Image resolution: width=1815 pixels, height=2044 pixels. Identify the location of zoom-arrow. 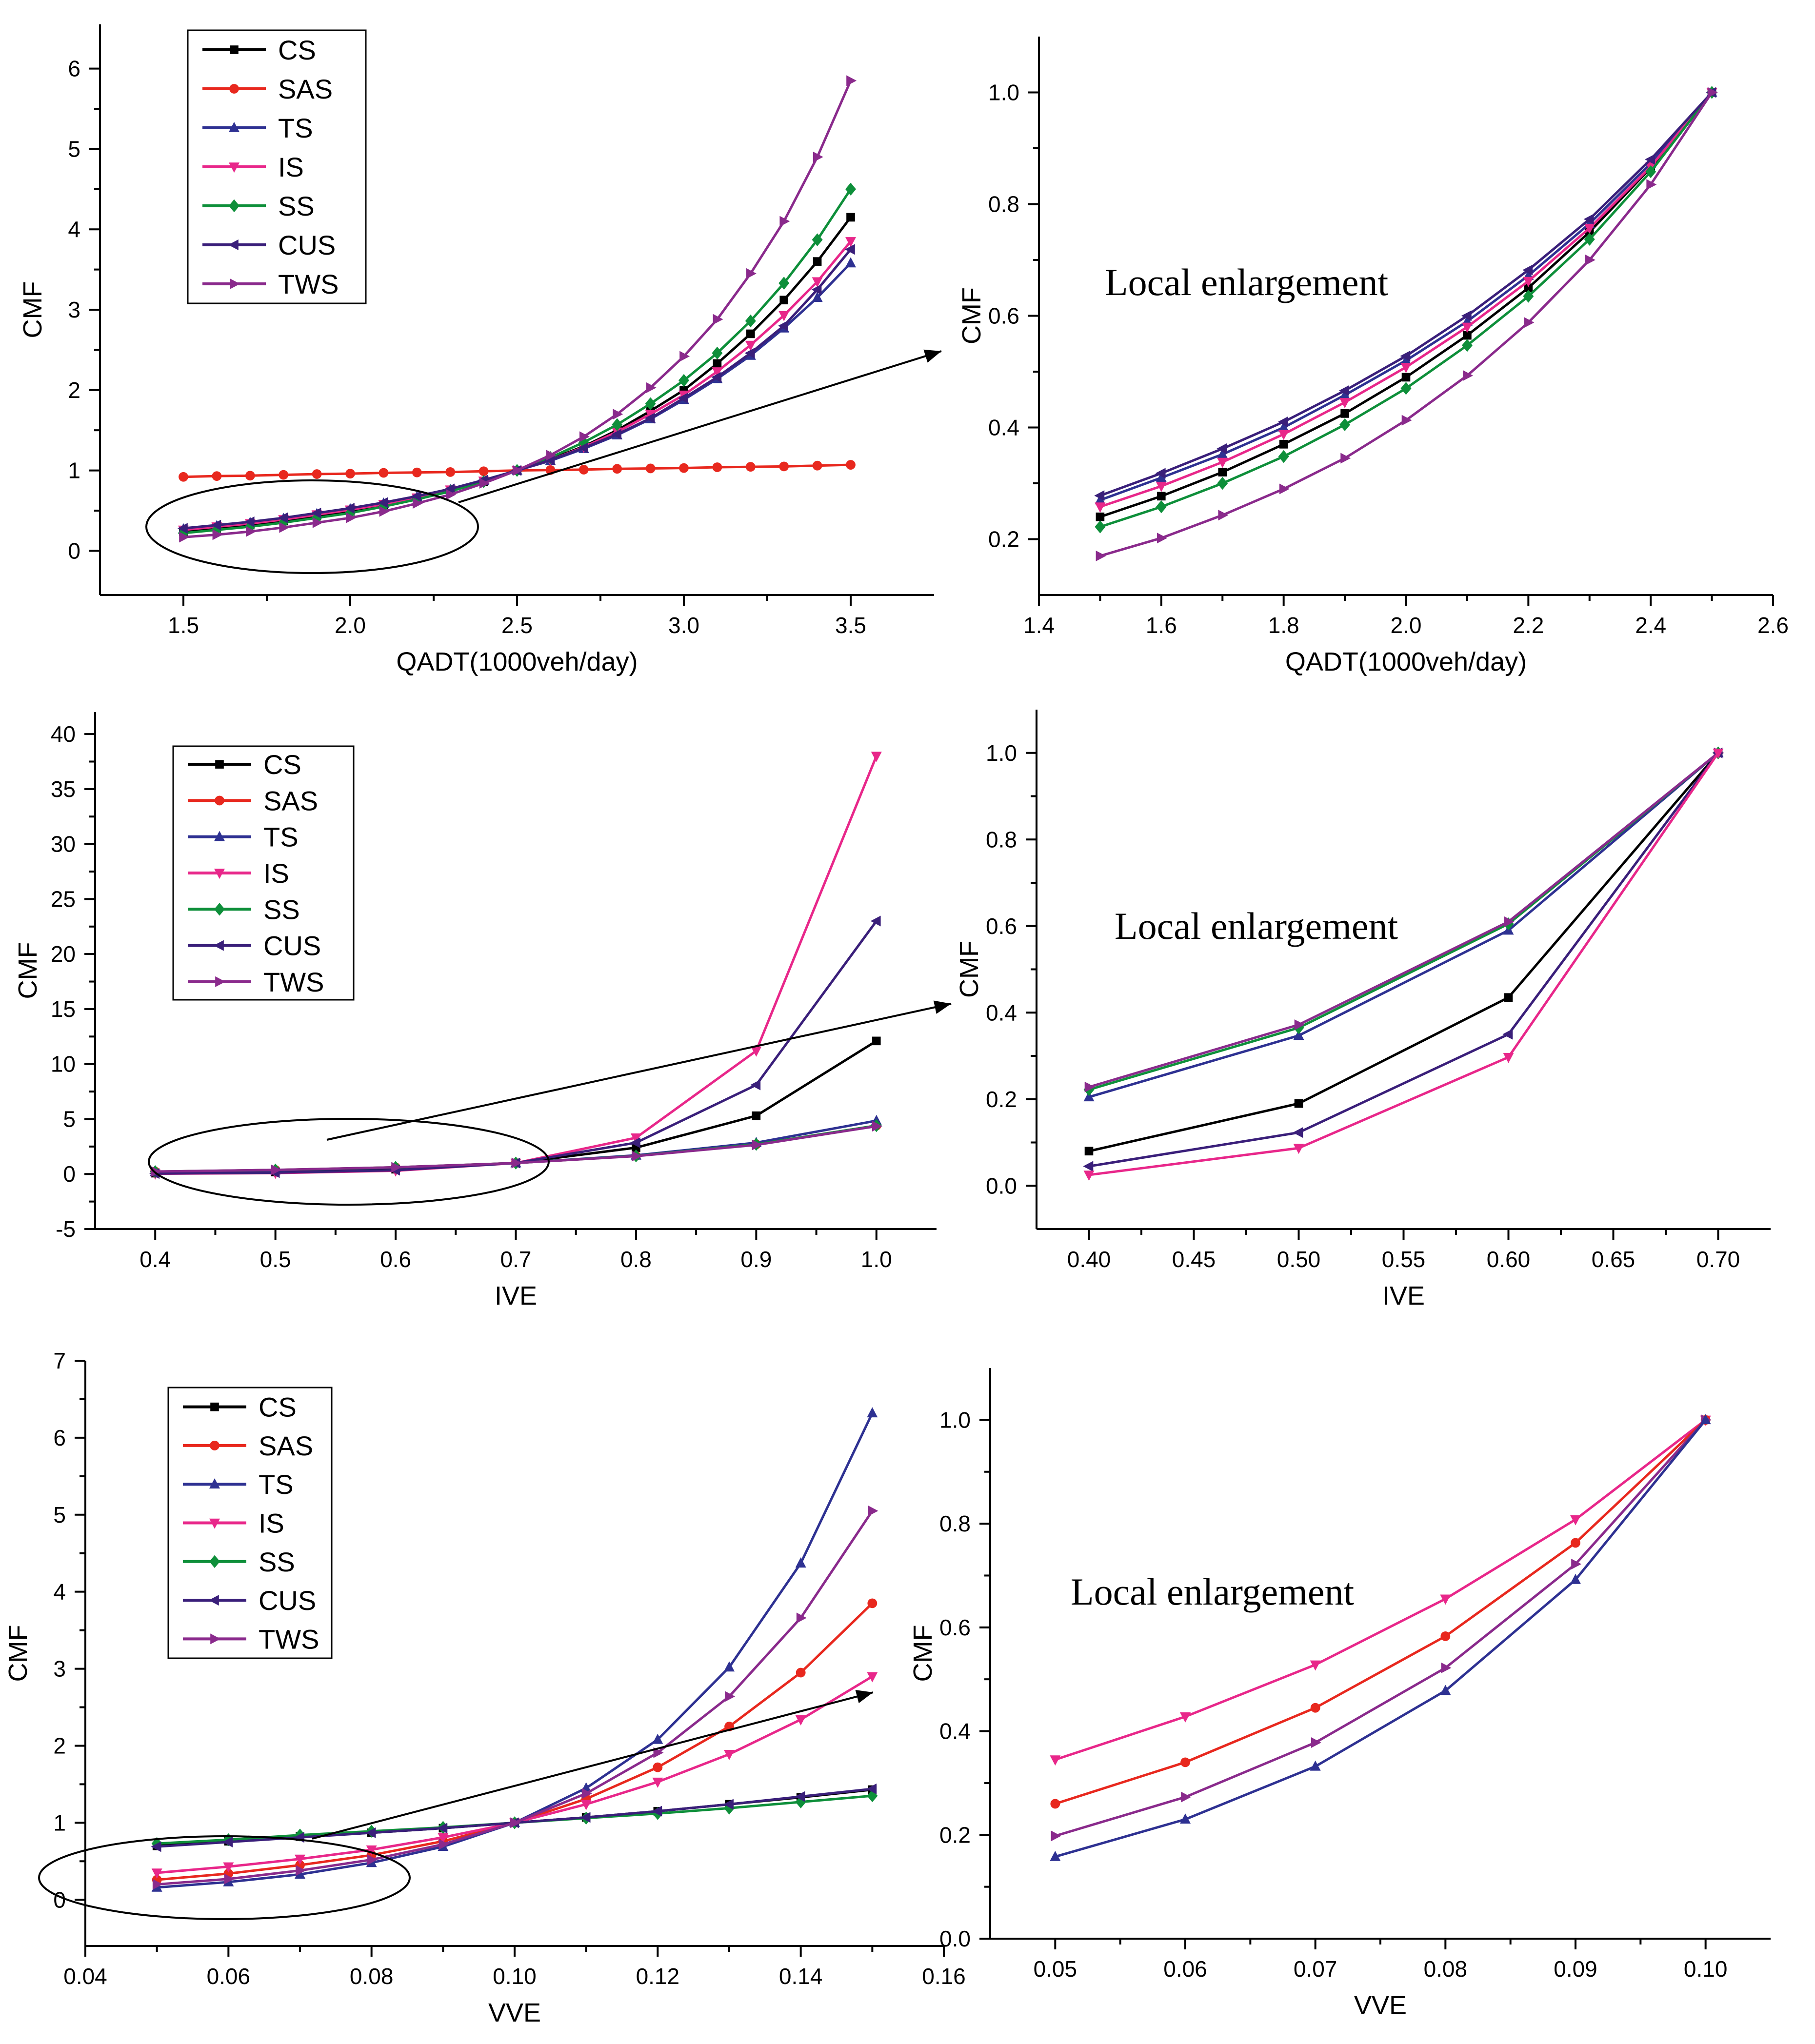
(593, 1765).